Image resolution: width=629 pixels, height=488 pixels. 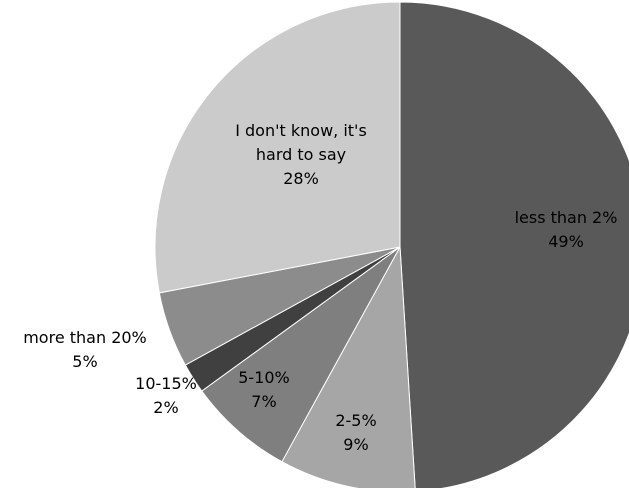 What do you see at coordinates (166, 395) in the screenshot?
I see `data-label-10-15: 10-15% 2%` at bounding box center [166, 395].